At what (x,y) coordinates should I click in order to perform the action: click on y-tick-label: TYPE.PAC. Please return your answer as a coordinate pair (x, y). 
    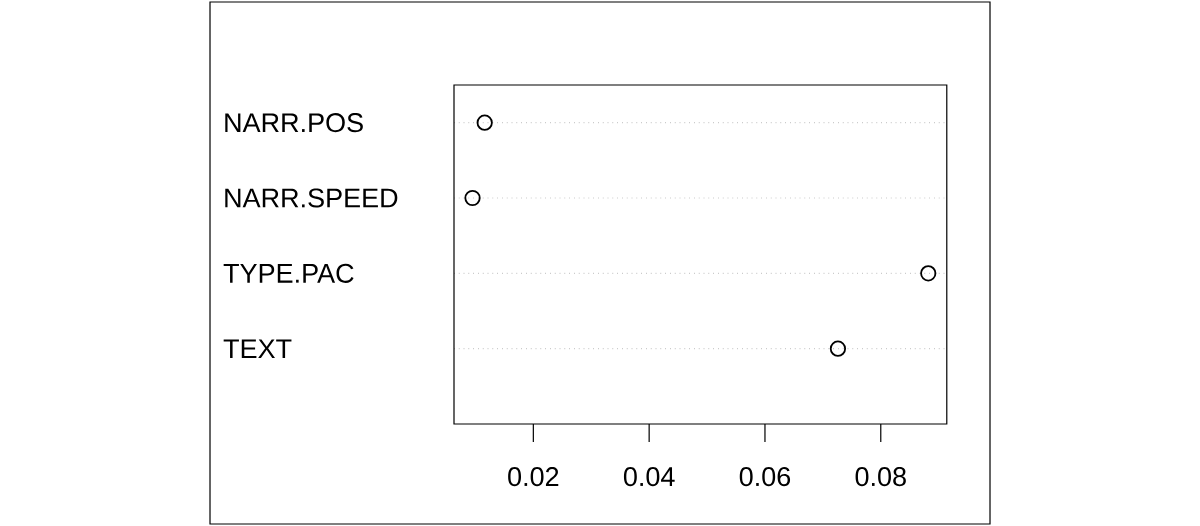
    Looking at the image, I should click on (288, 273).